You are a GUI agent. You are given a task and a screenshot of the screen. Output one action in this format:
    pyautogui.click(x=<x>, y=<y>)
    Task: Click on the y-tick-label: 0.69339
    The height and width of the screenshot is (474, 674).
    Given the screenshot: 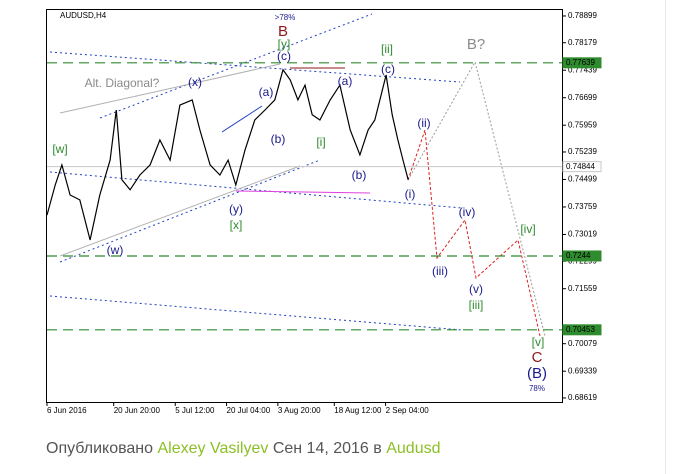 What is the action you would take?
    pyautogui.click(x=582, y=370)
    